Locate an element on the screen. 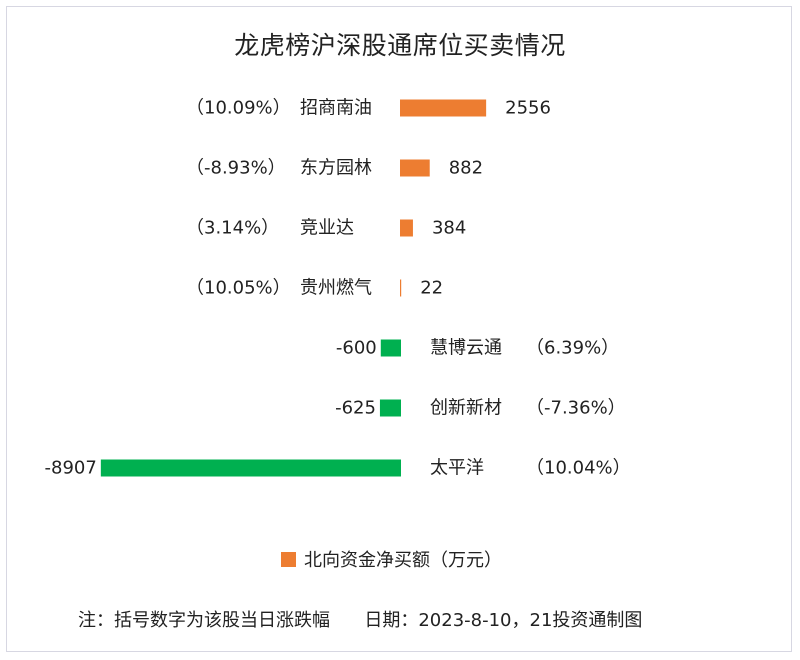 This screenshot has height=660, width=800. category-label: 贵州燃气 is located at coordinates (336, 288).